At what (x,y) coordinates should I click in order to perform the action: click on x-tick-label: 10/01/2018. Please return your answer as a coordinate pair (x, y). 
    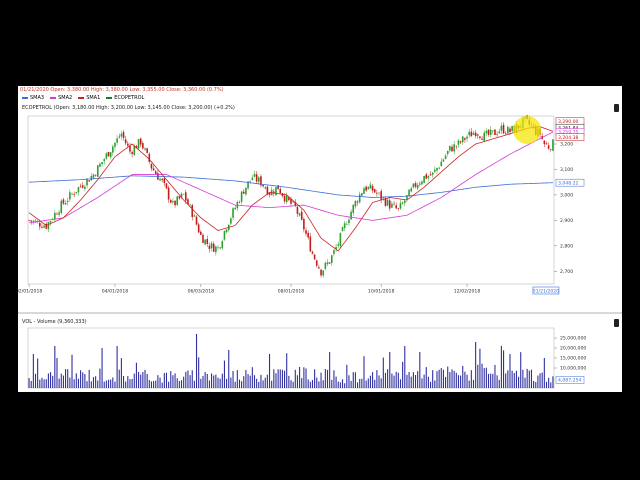
    Looking at the image, I should click on (381, 292).